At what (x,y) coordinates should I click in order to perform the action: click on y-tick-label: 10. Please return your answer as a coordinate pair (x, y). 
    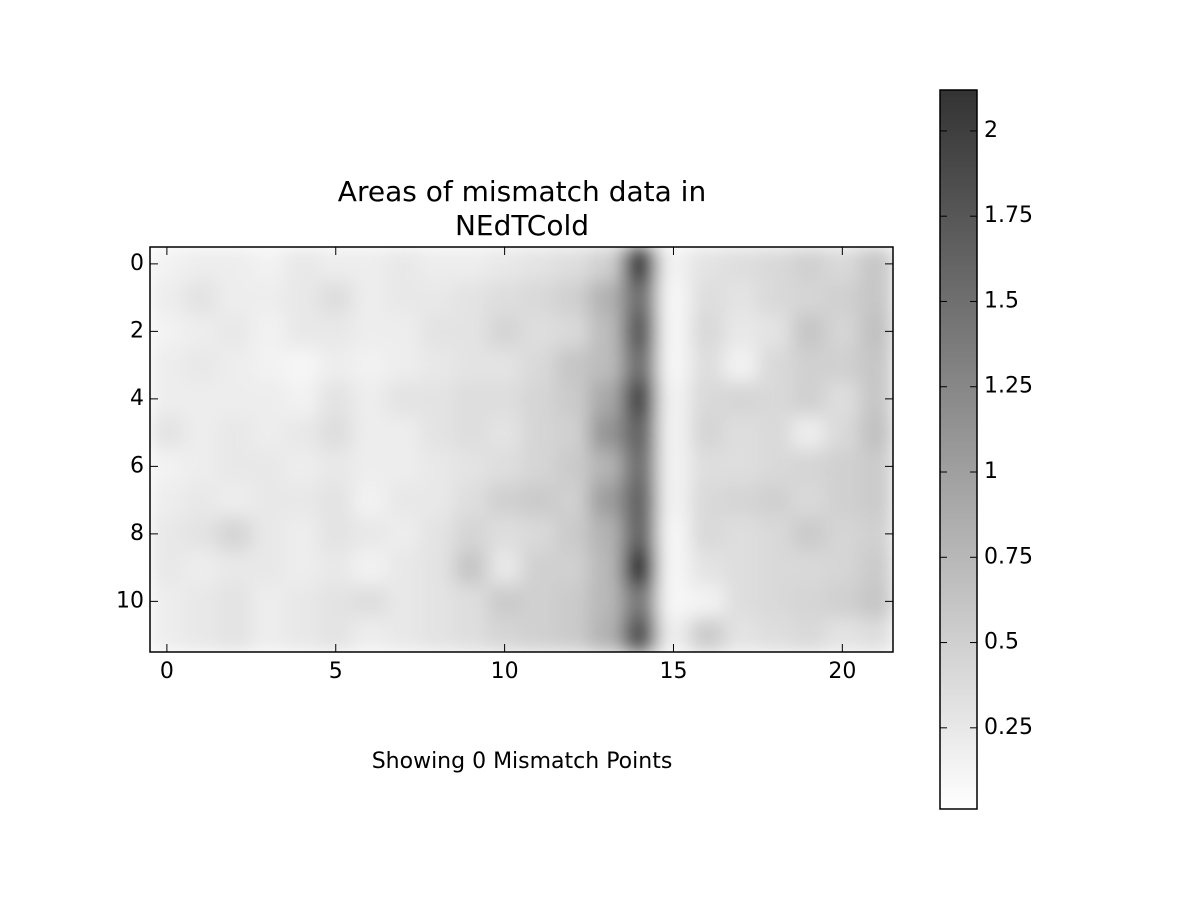
    Looking at the image, I should click on (130, 600).